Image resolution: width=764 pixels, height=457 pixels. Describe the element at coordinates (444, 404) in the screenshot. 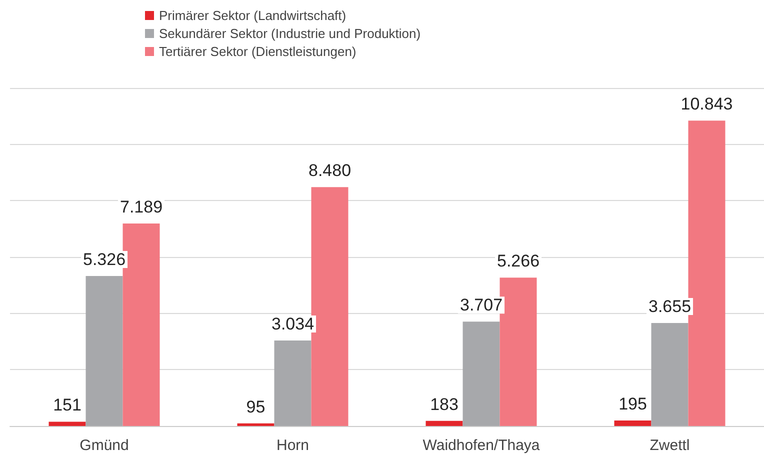

I see `data-label: 183` at that location.